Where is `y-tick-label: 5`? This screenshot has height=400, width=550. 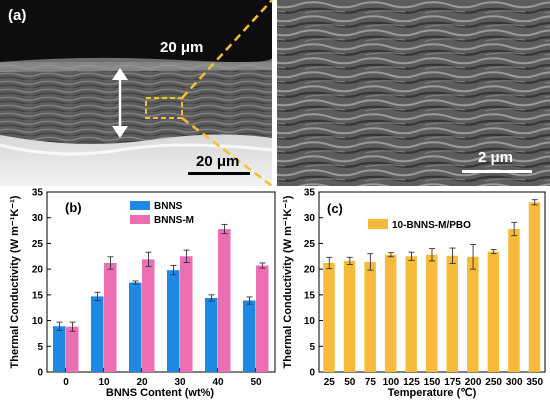
y-tick-label: 5 is located at coordinates (312, 347).